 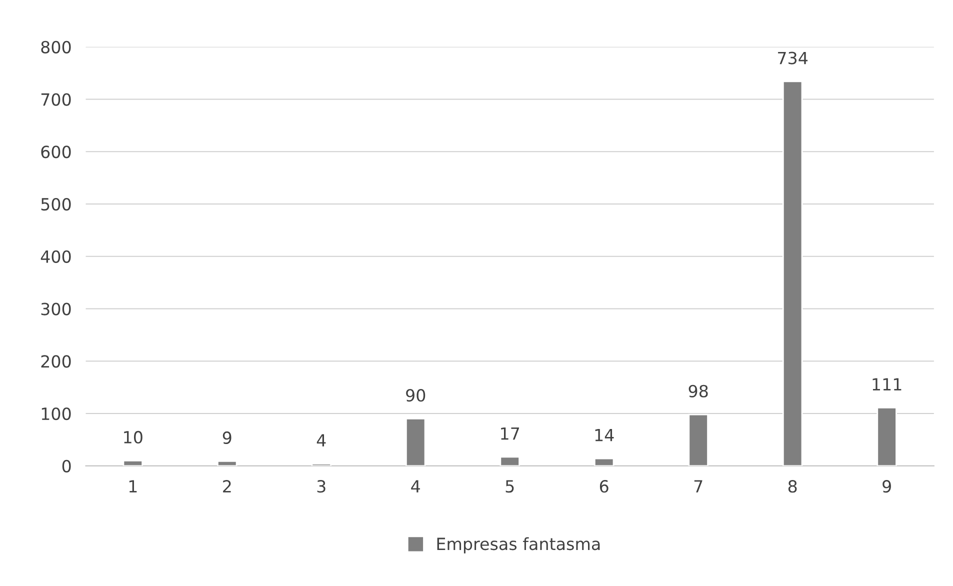 I want to click on y-tick-label: 700, so click(x=56, y=99).